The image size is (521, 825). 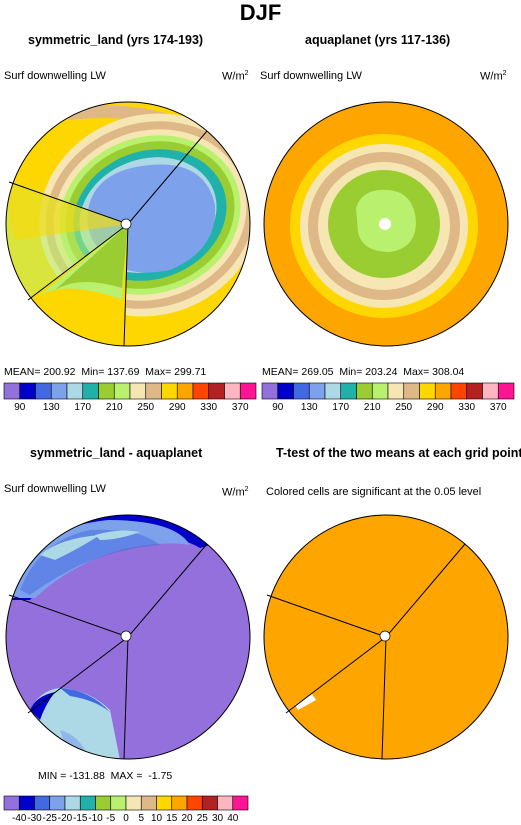 I want to click on colorbar-tick-label: 25, so click(x=202, y=818).